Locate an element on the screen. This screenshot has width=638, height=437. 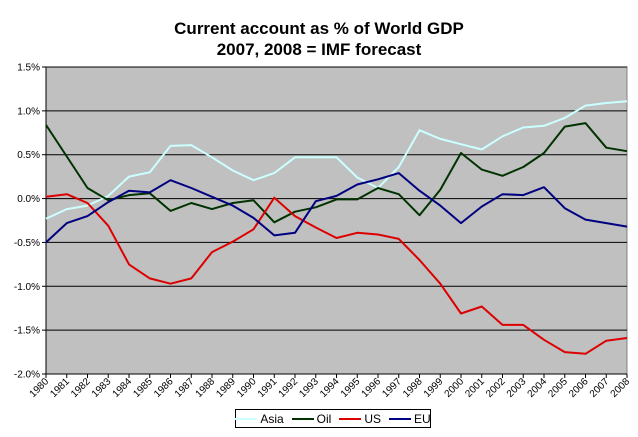
y-tick-label: 1.0% is located at coordinates (28, 111).